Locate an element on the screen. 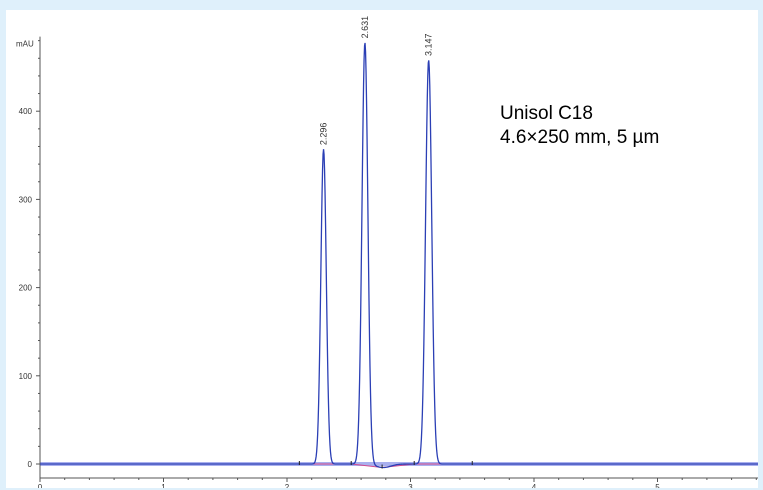 The image size is (763, 490). column-annotation: Unisol C18 4.6×250 mm, 5 µm is located at coordinates (579, 126).